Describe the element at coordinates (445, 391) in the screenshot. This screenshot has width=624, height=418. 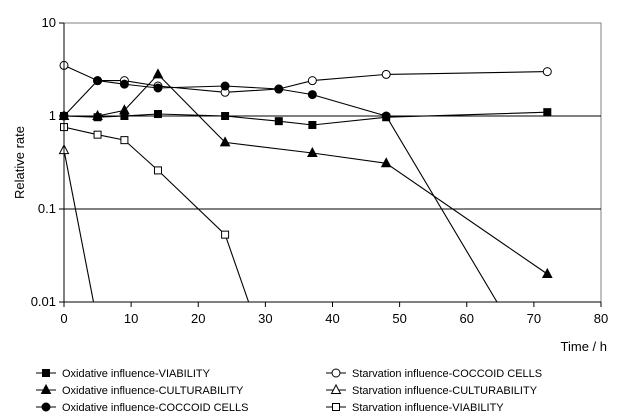
I see `legend-label: Starvation influence-CULTURABILITY` at that location.